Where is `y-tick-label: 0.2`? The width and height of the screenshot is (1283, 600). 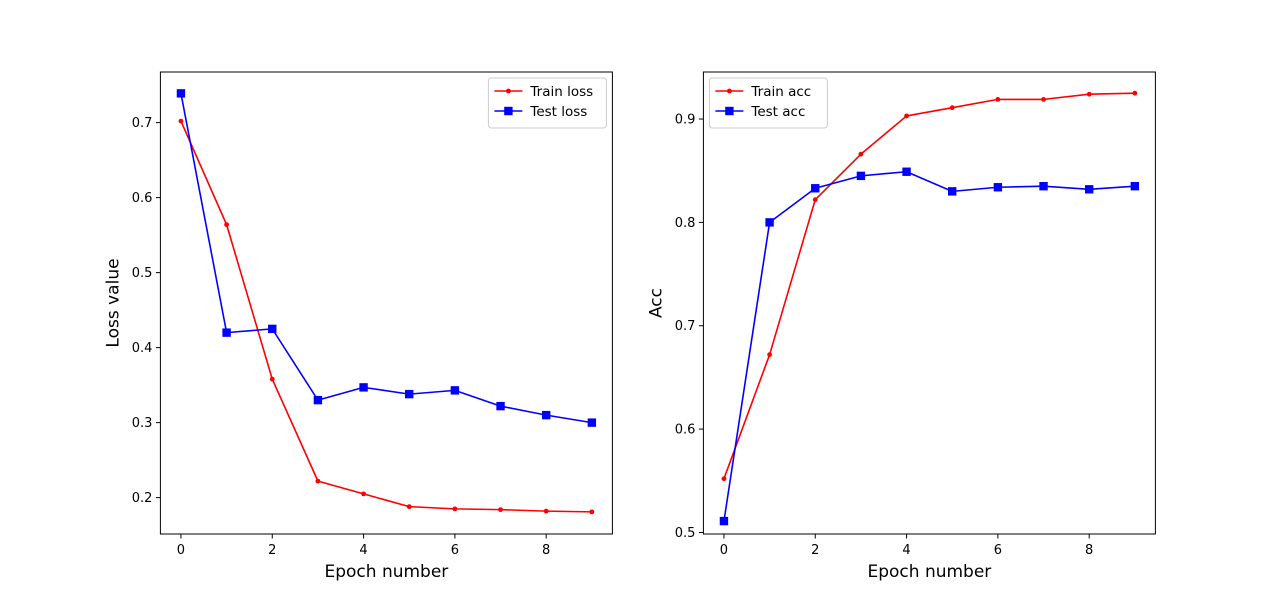
y-tick-label: 0.2 is located at coordinates (142, 498).